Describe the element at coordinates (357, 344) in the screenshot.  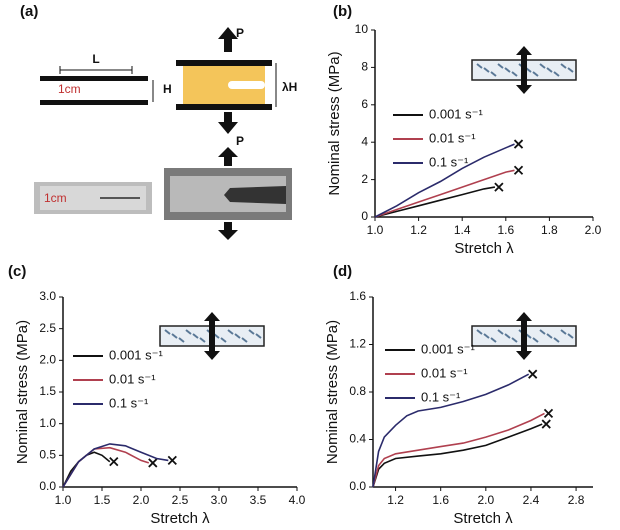
I see `y-tick-label: 1.2` at that location.